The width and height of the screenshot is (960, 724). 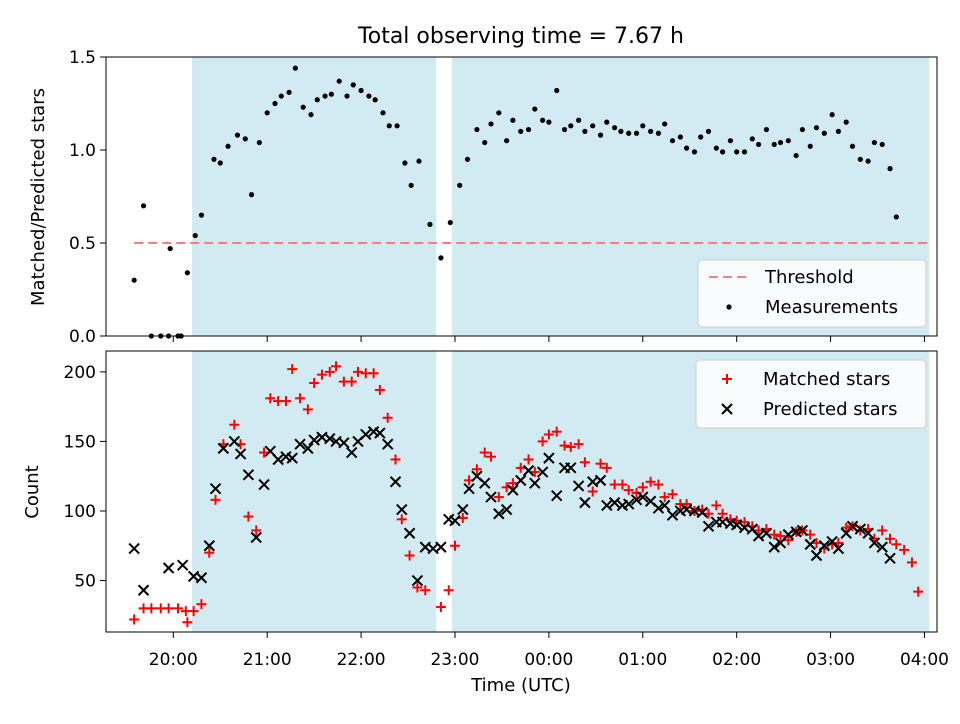 I want to click on x-axis-label: Time (UTC), so click(x=520, y=685).